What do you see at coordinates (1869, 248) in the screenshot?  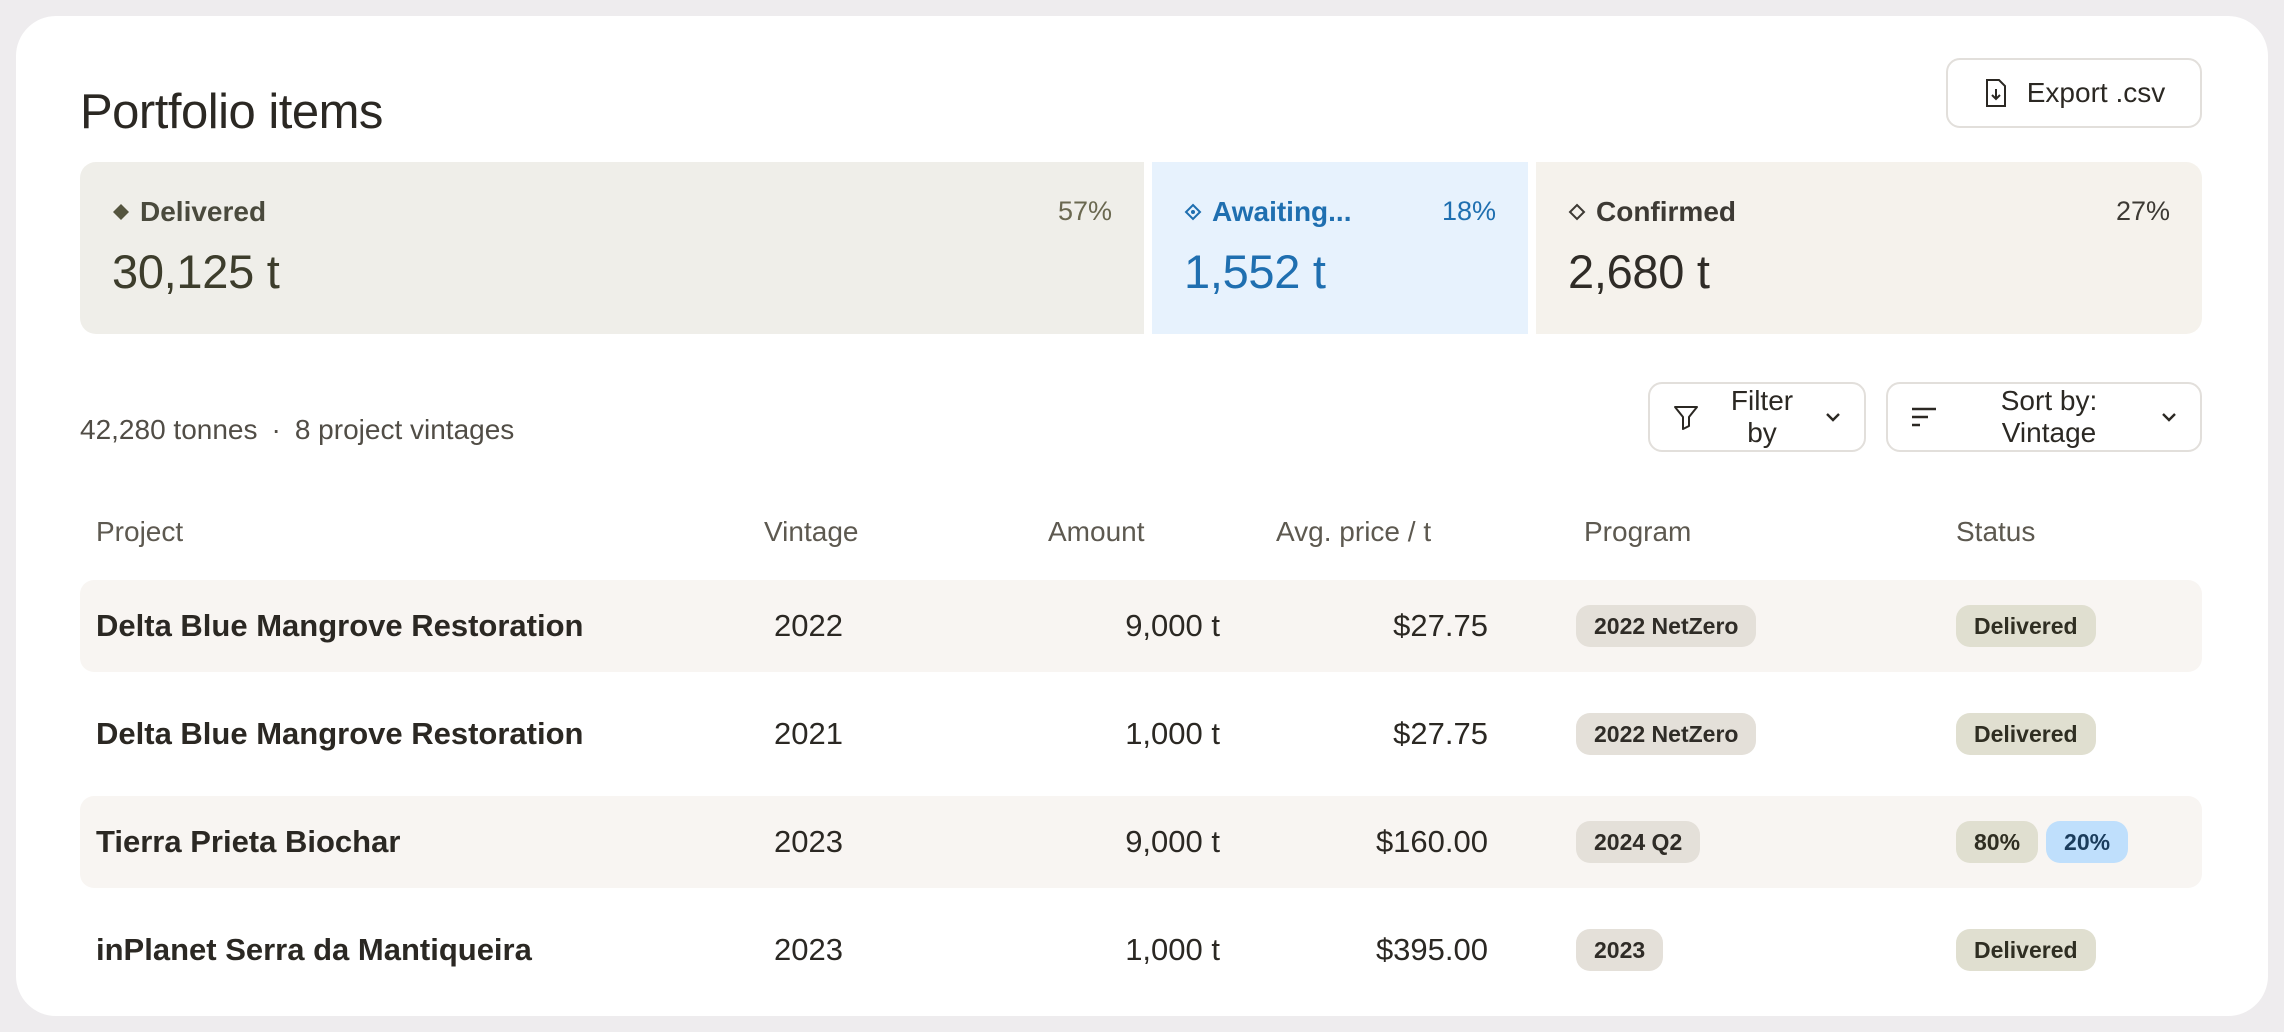 I see `summary-confirmed: Confirmed 27% 2,680 t` at bounding box center [1869, 248].